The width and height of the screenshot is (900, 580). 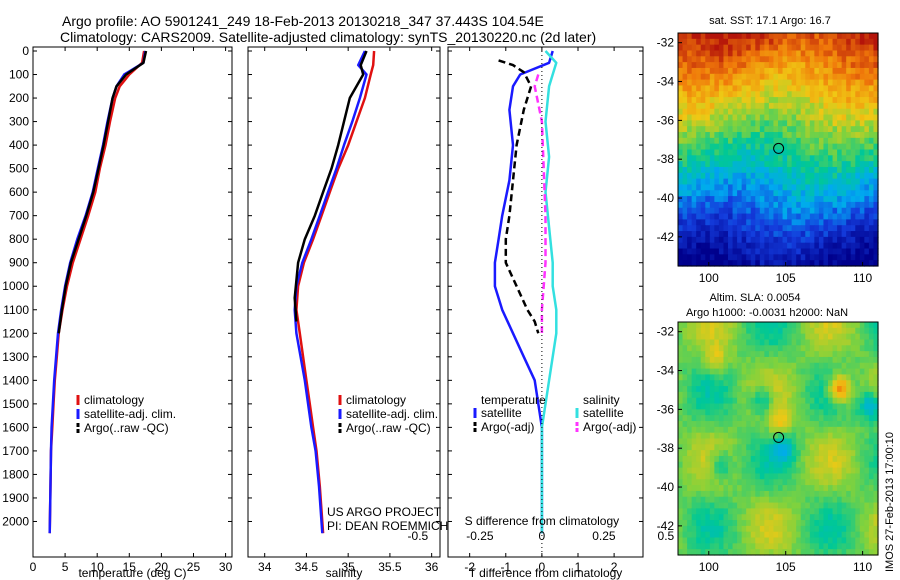 What do you see at coordinates (102, 192) in the screenshot?
I see `temperature-series-argo---raw--qc-` at bounding box center [102, 192].